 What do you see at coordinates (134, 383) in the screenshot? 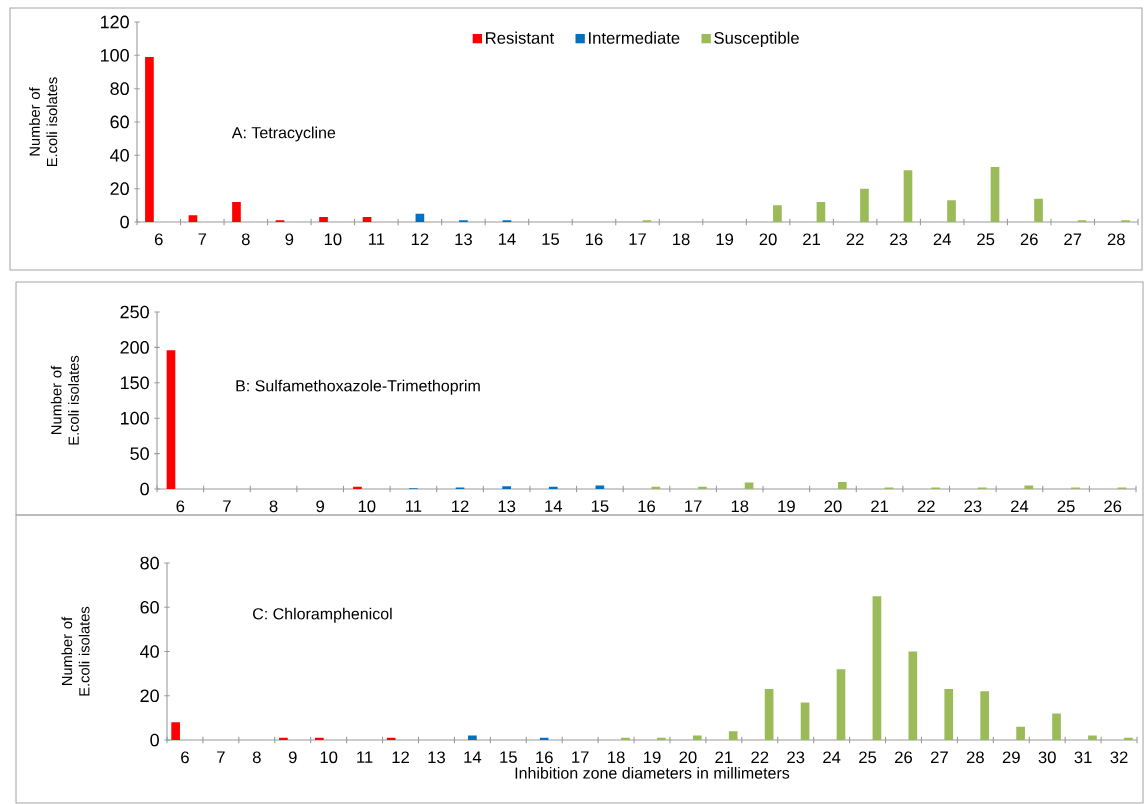
I see `y-tick-label: 150` at bounding box center [134, 383].